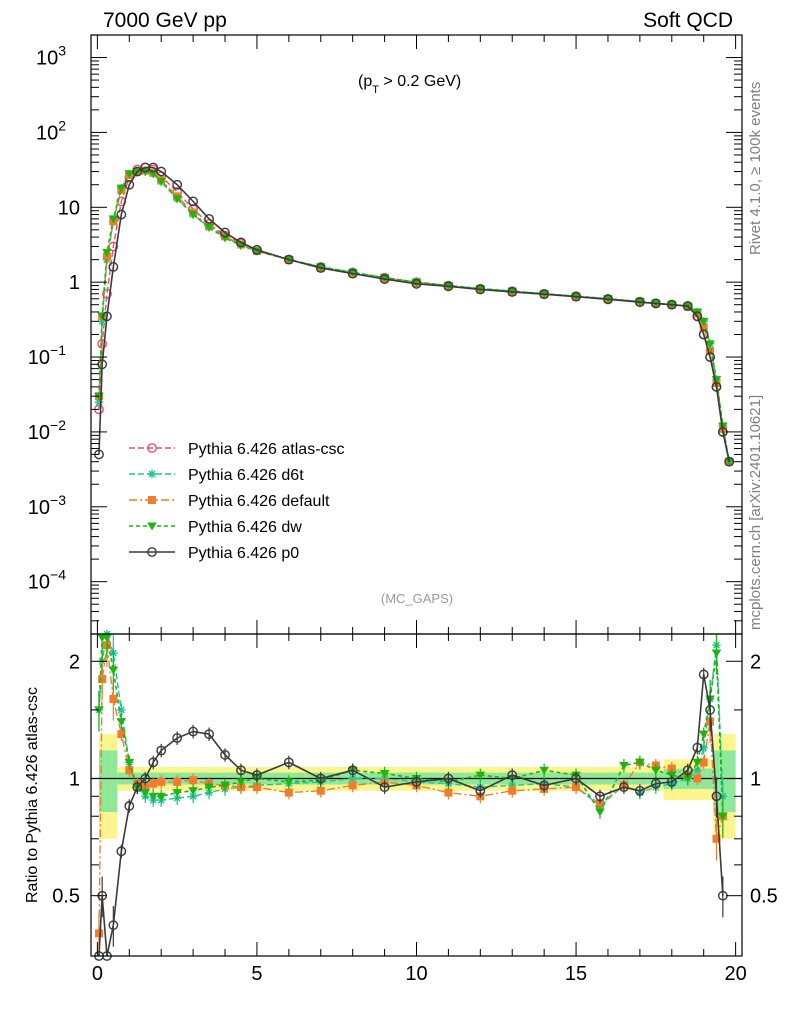  Describe the element at coordinates (32, 795) in the screenshot. I see `ratio-y-axis-label: Ratio to Pythia 6.426 atlas-csc` at that location.